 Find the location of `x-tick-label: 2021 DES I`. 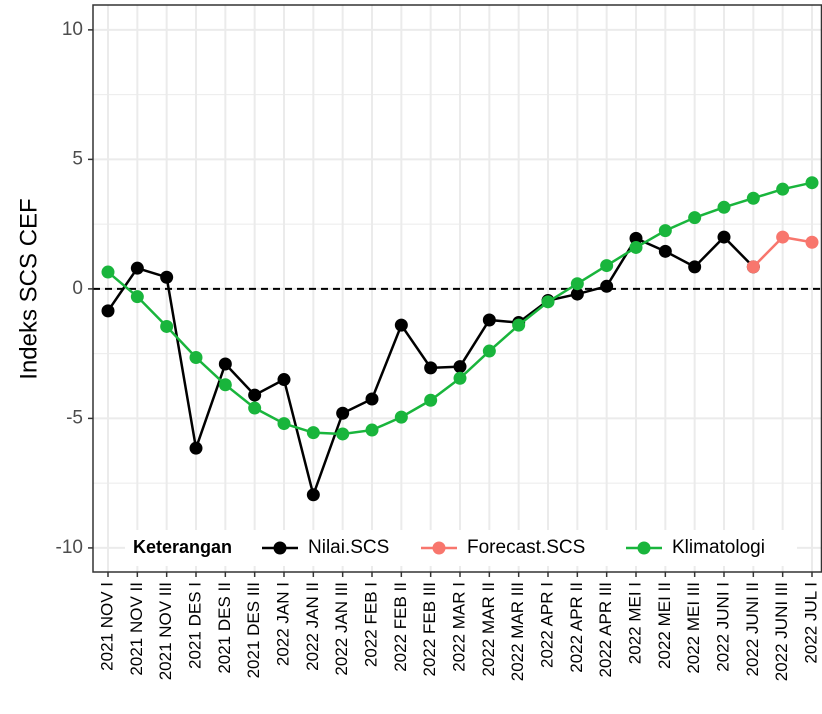

x-tick-label: 2021 DES I is located at coordinates (194, 625).